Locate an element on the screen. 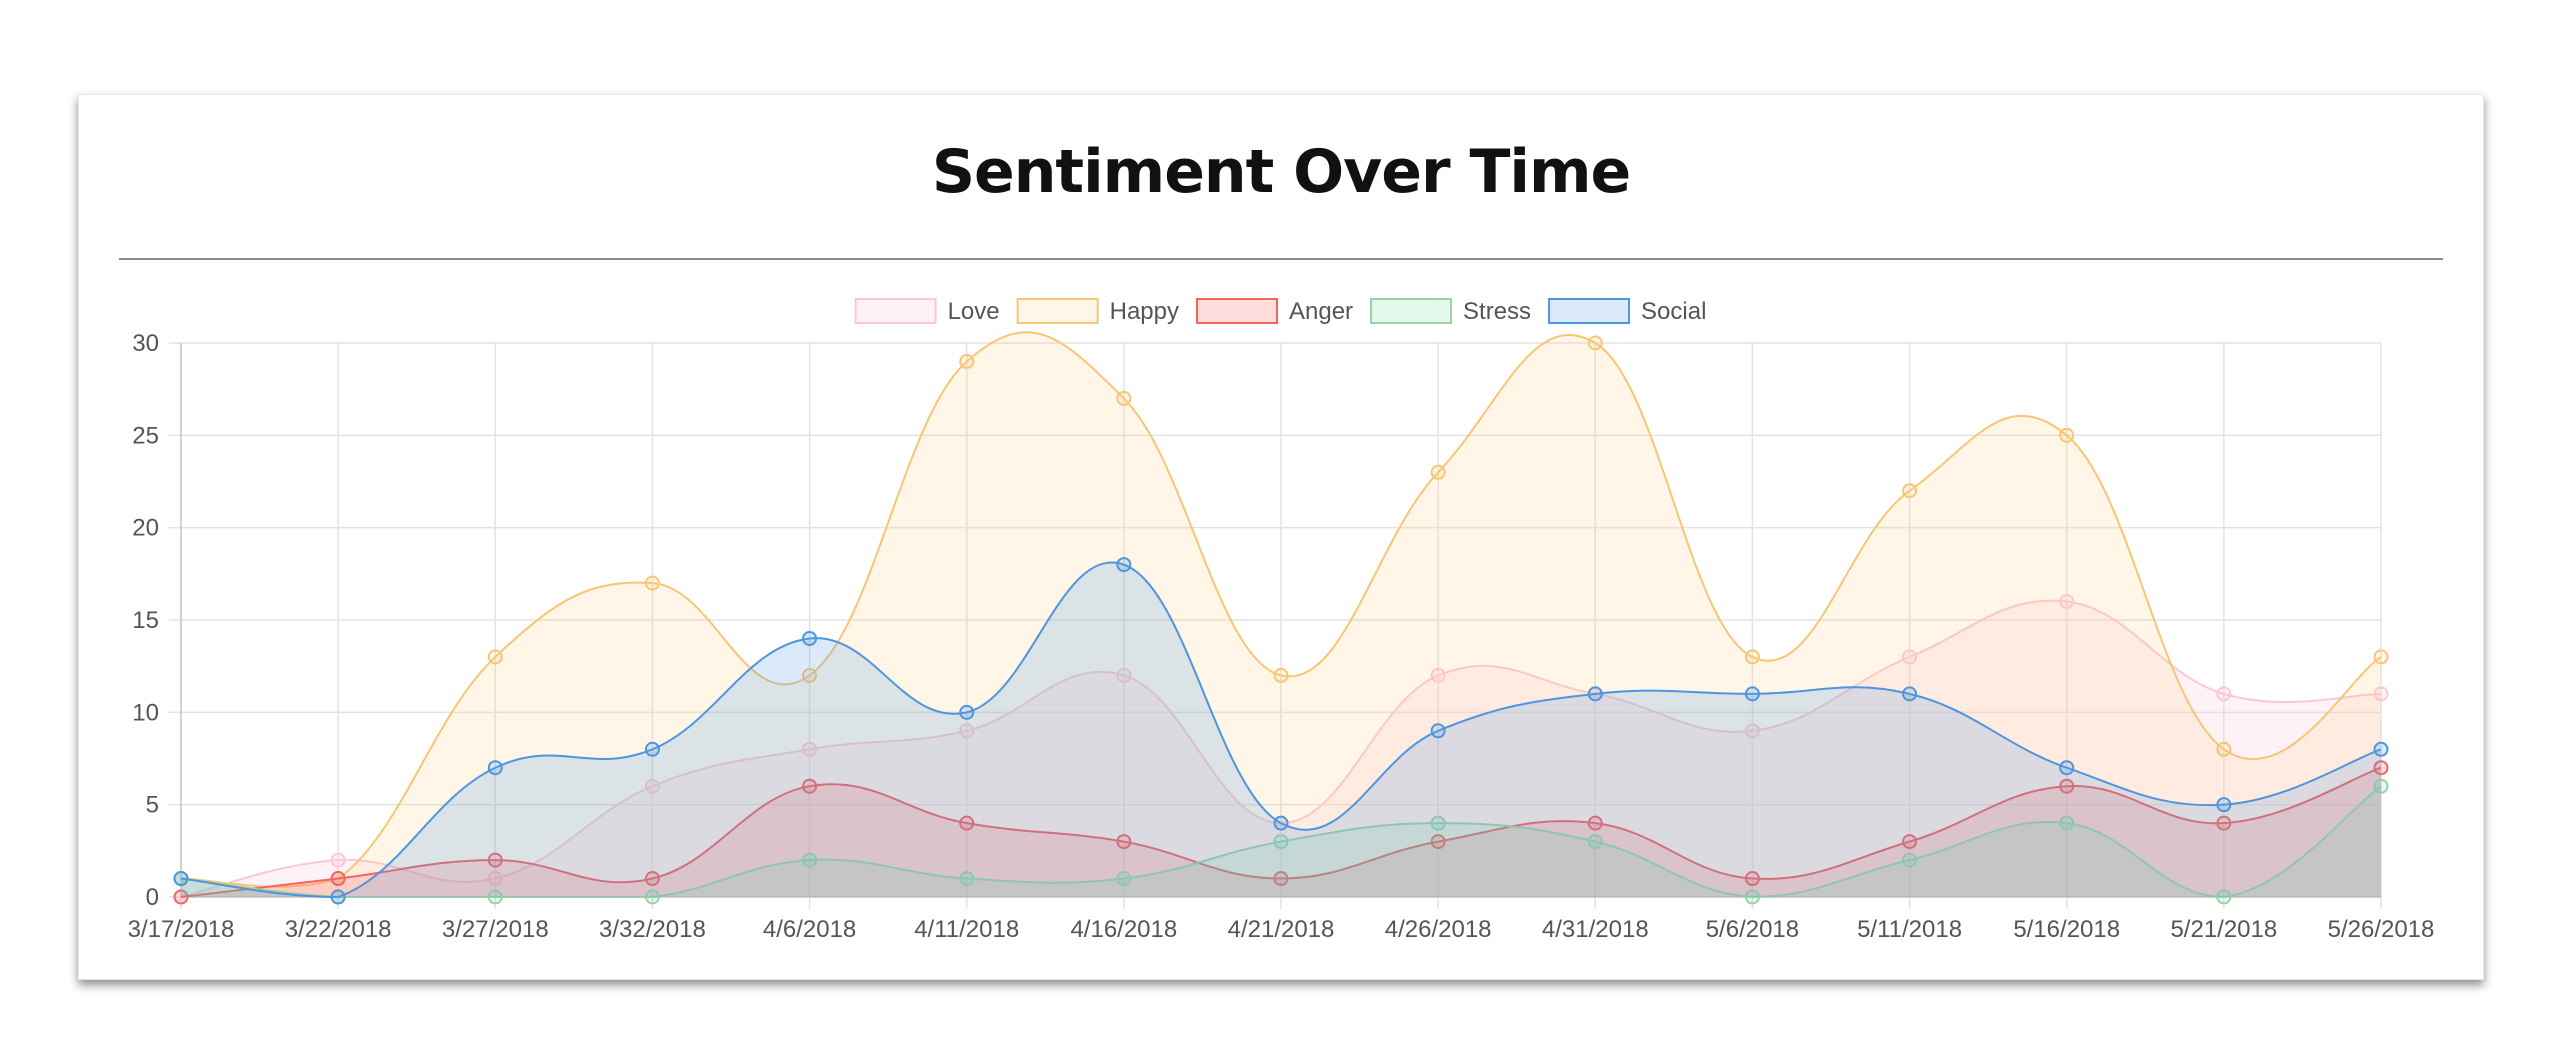  y-tick-label: 30 is located at coordinates (145, 343).